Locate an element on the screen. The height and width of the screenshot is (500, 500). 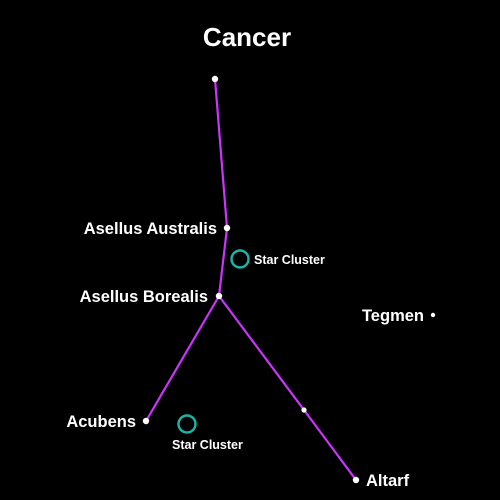
star-label-asellus-australis: Asellus Australis is located at coordinates (150, 229).